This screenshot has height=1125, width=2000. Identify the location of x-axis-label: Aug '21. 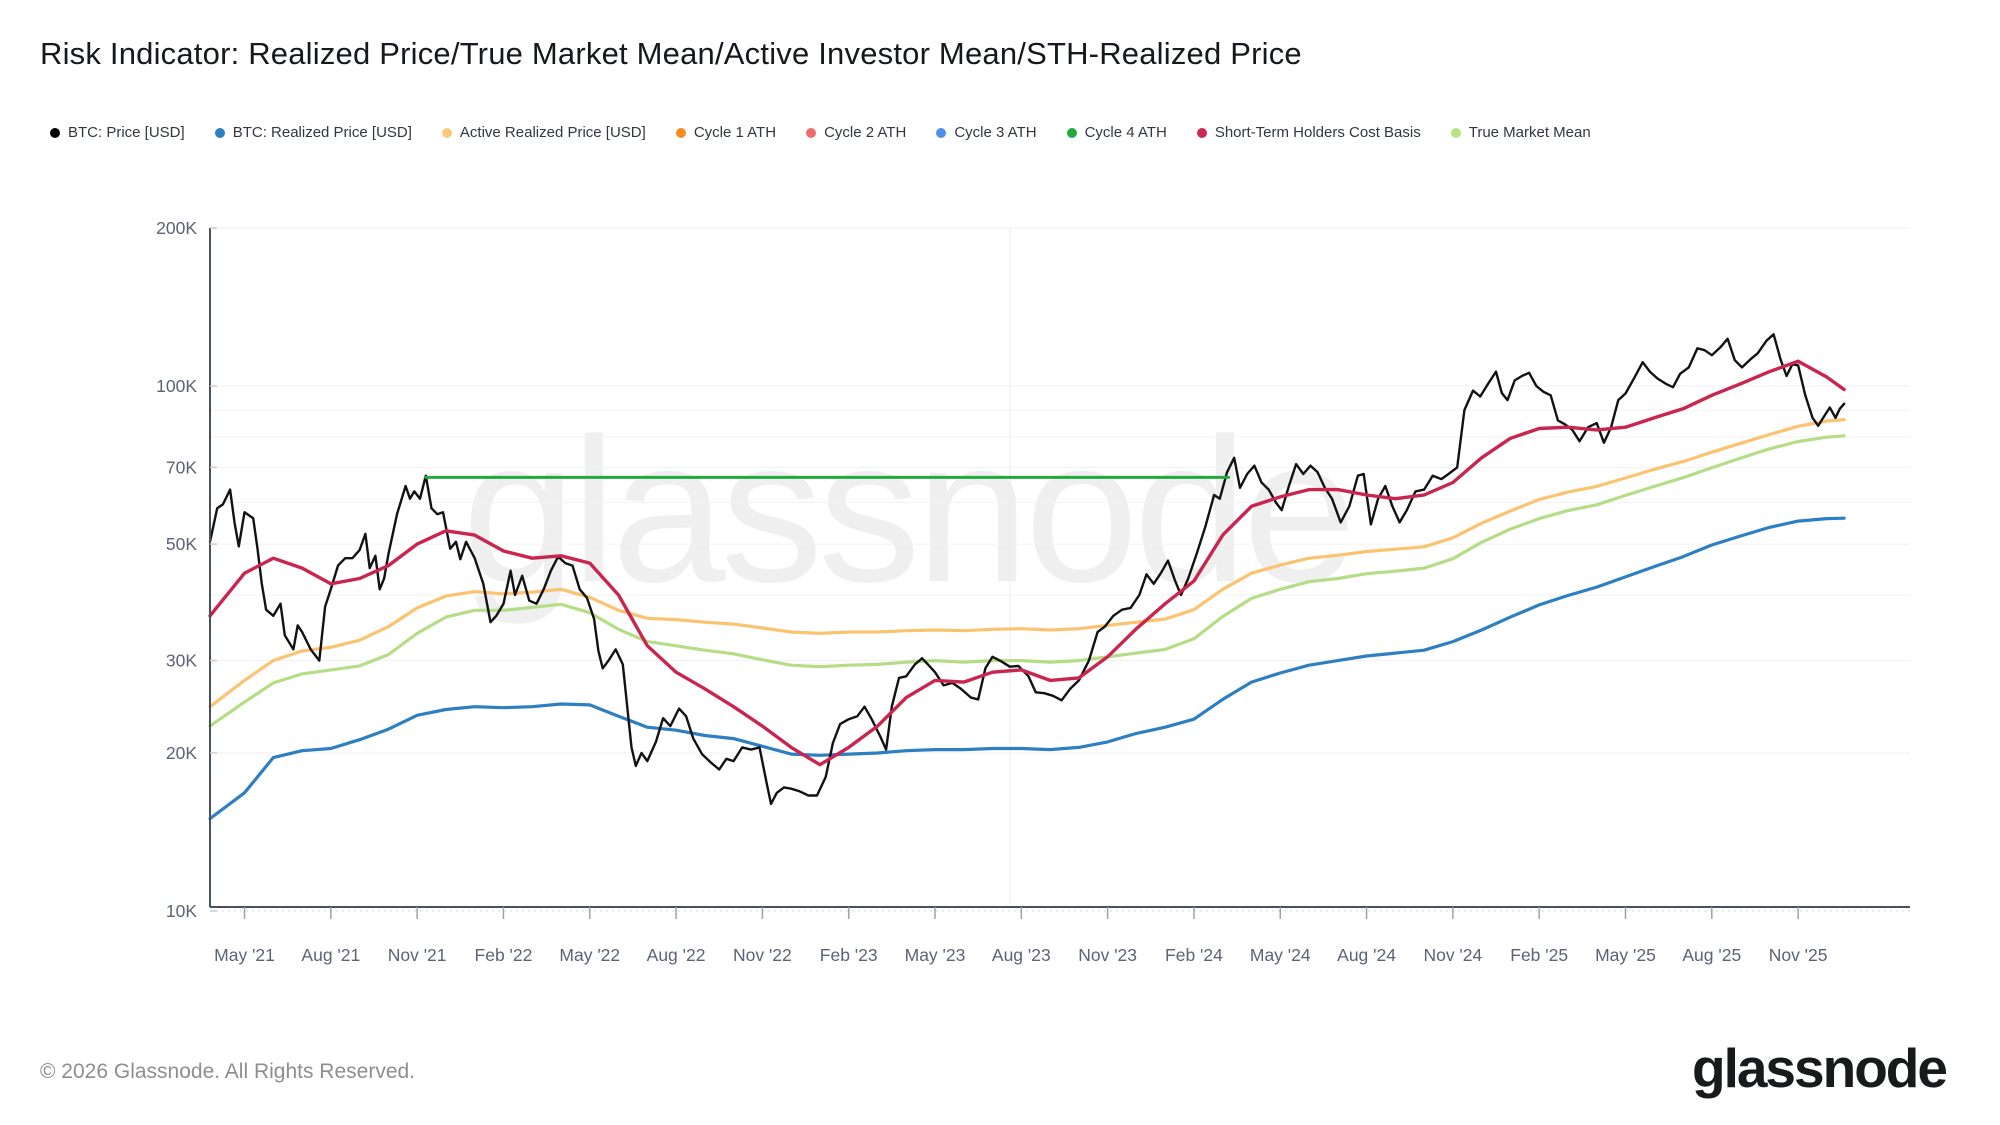
(330, 955).